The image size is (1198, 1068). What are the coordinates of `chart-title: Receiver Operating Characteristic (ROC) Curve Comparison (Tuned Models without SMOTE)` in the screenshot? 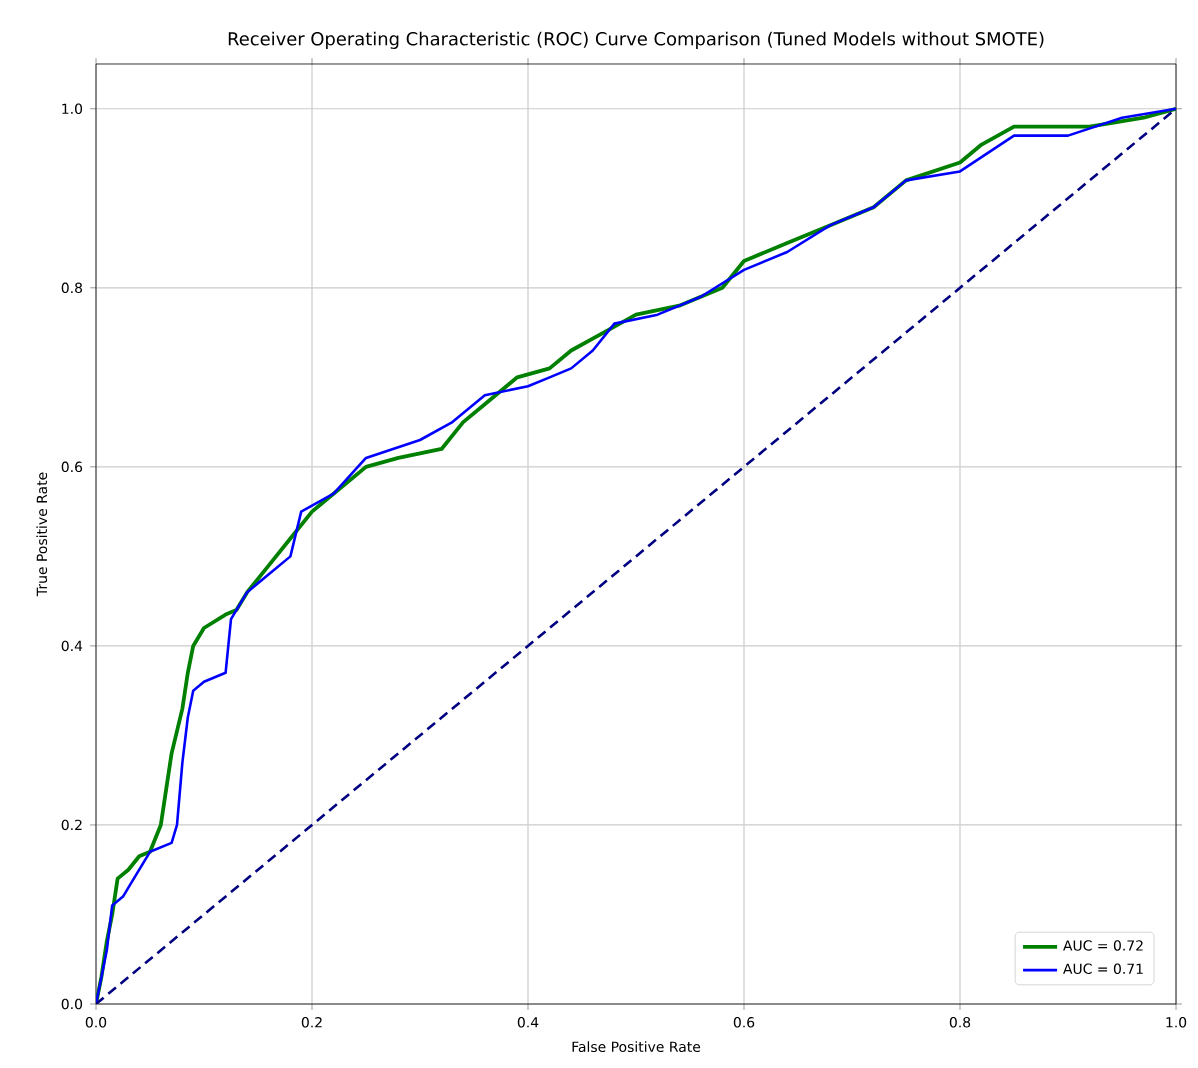 It's located at (636, 40).